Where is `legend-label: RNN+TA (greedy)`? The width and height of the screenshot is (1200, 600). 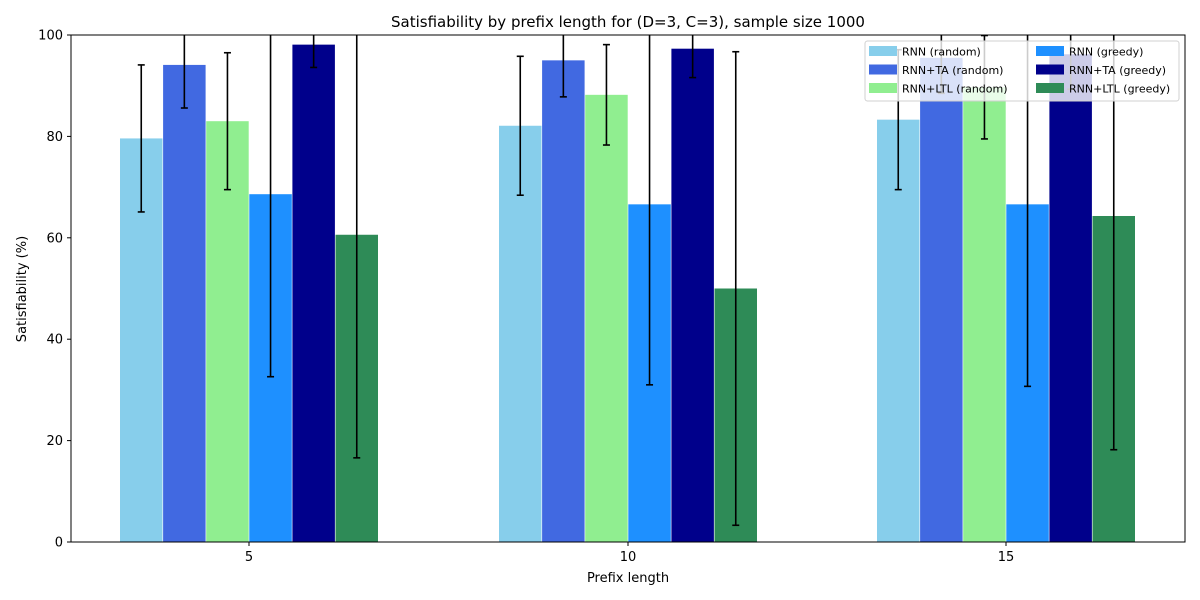
legend-label: RNN+TA (greedy) is located at coordinates (1117, 70).